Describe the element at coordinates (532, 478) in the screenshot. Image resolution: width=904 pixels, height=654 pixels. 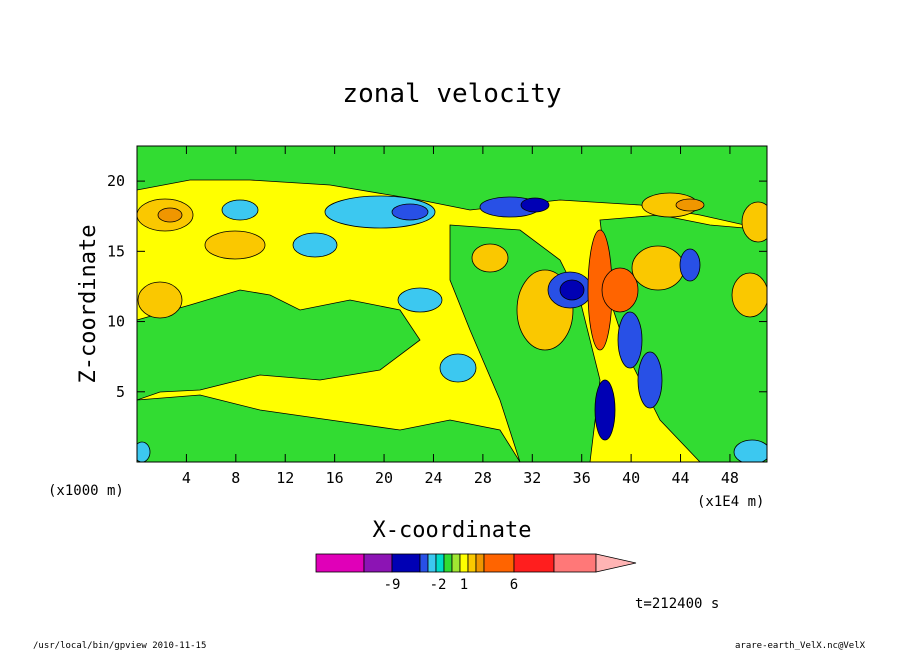
I see `x-tick-label: 32` at that location.